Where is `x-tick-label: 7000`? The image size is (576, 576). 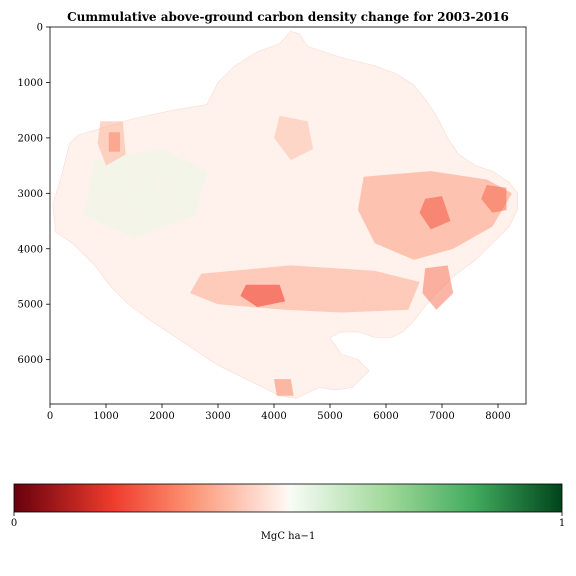
x-tick-label: 7000 is located at coordinates (441, 416).